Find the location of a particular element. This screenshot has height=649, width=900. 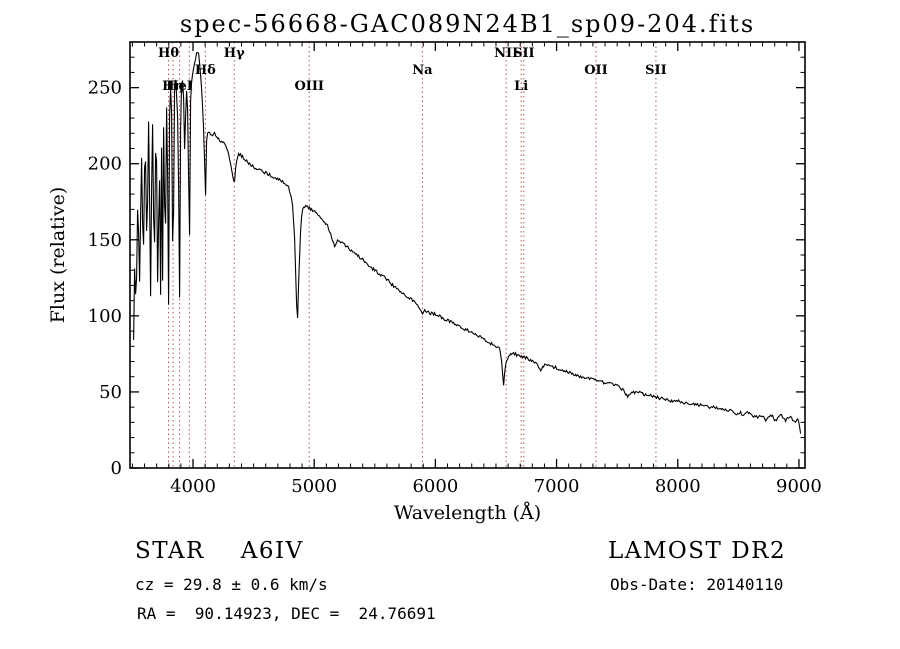

x-tick-label: 5000 is located at coordinates (314, 486).